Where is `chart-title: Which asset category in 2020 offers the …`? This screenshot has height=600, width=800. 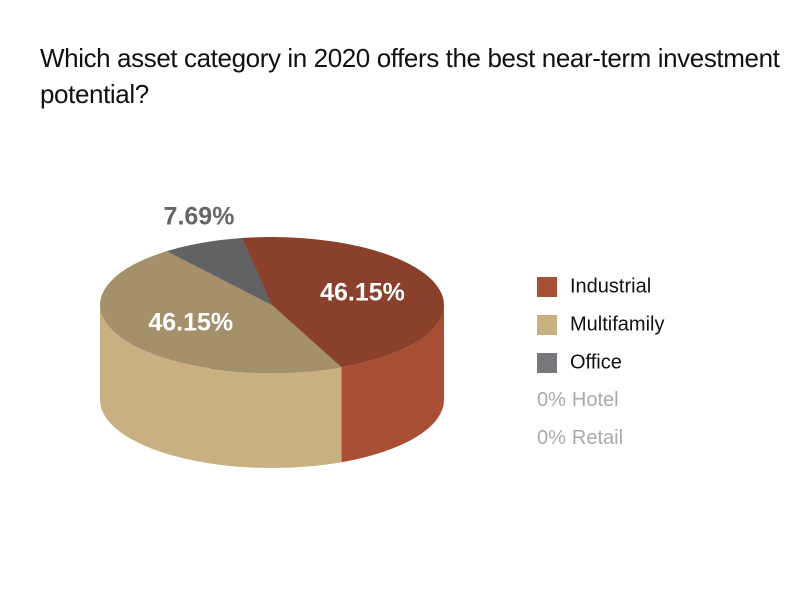
chart-title: Which asset category in 2020 offers the … is located at coordinates (410, 76).